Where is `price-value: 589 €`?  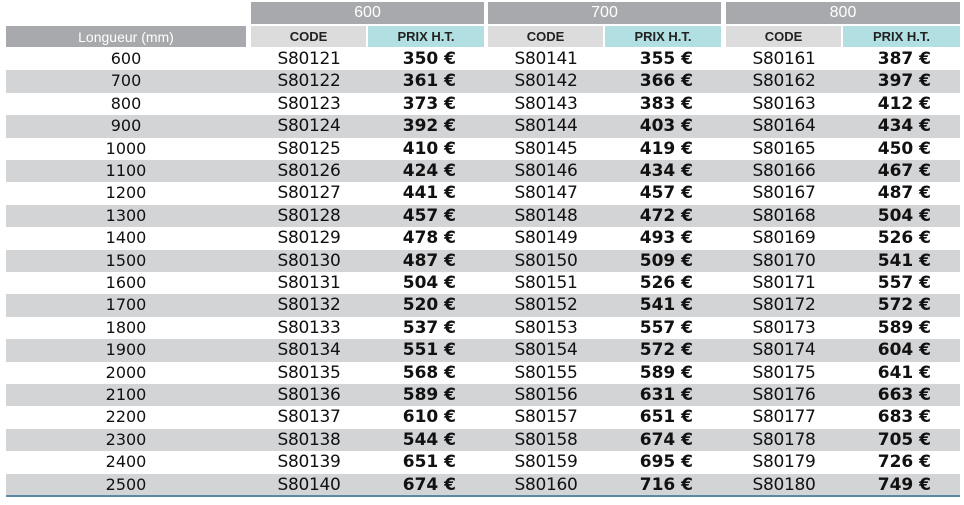 price-value: 589 € is located at coordinates (429, 395).